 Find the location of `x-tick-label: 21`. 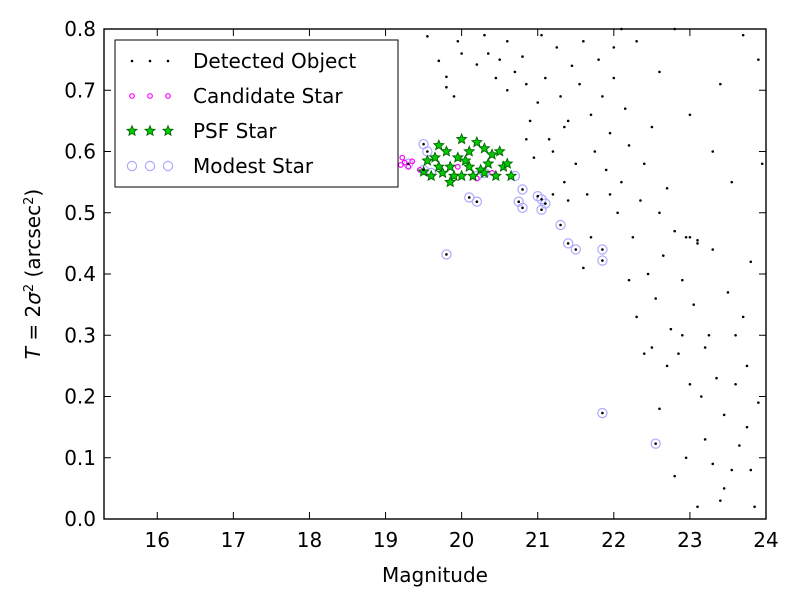

x-tick-label: 21 is located at coordinates (537, 540).